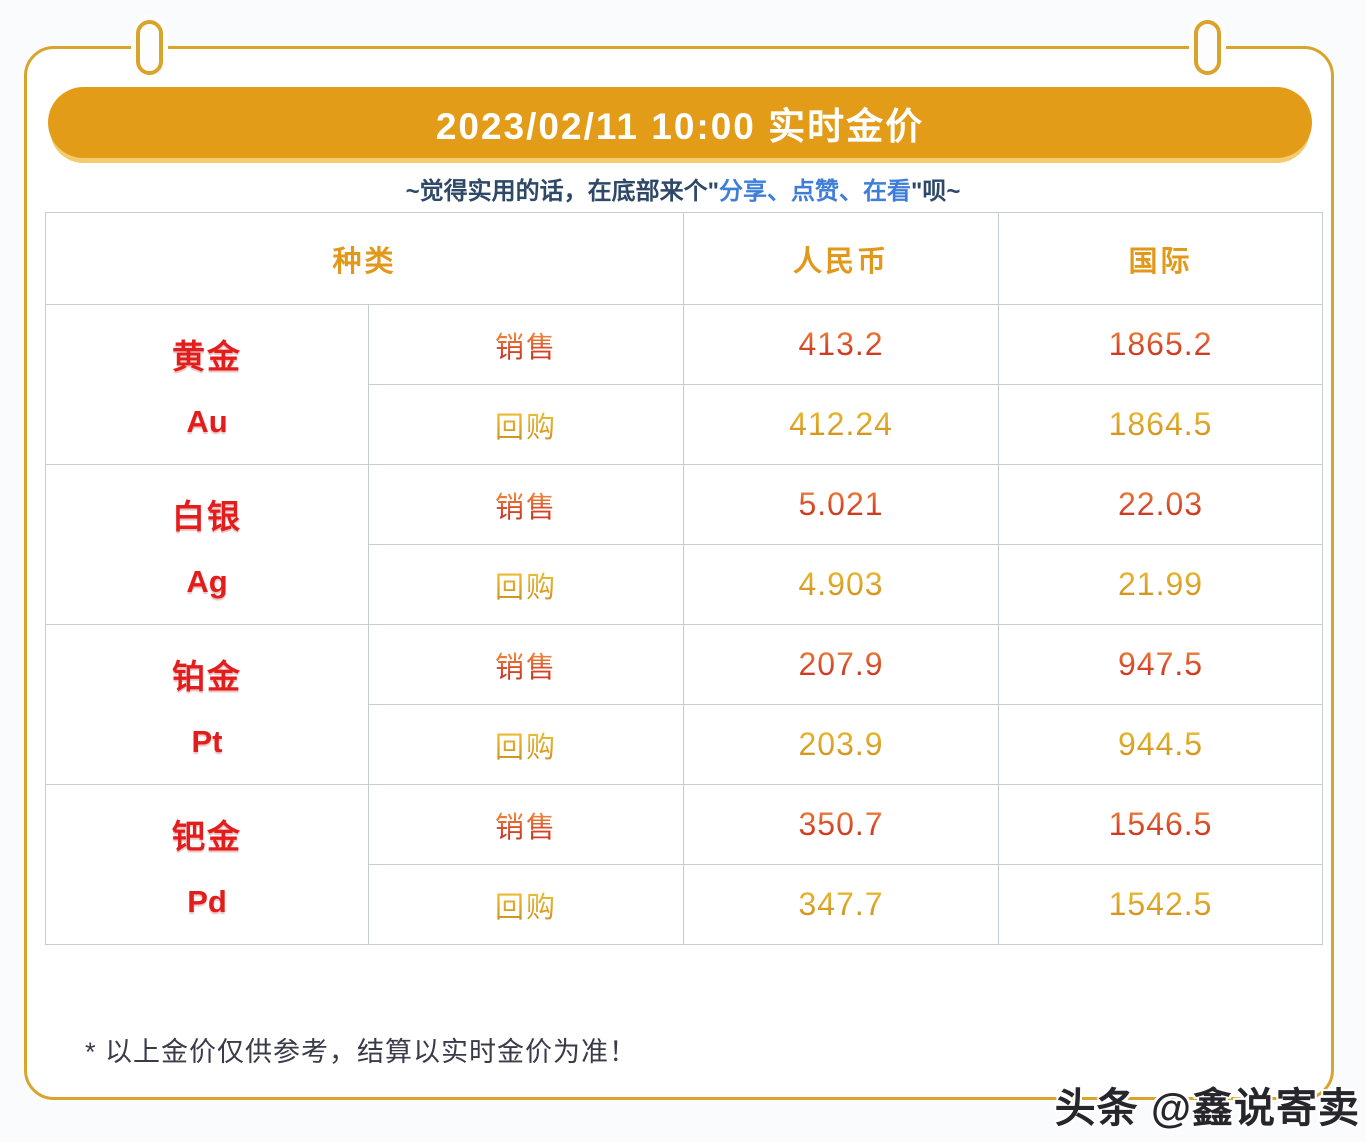  I want to click on metal-name-cell: 铂金 Pt, so click(207, 704).